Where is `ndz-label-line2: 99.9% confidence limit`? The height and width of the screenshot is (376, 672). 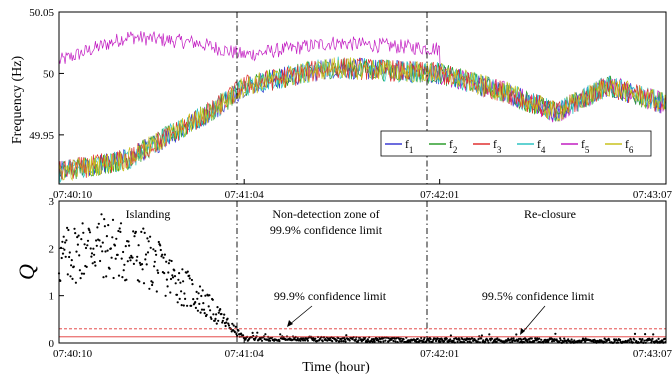
ndz-label-line2: 99.9% confidence limit is located at coordinates (326, 230).